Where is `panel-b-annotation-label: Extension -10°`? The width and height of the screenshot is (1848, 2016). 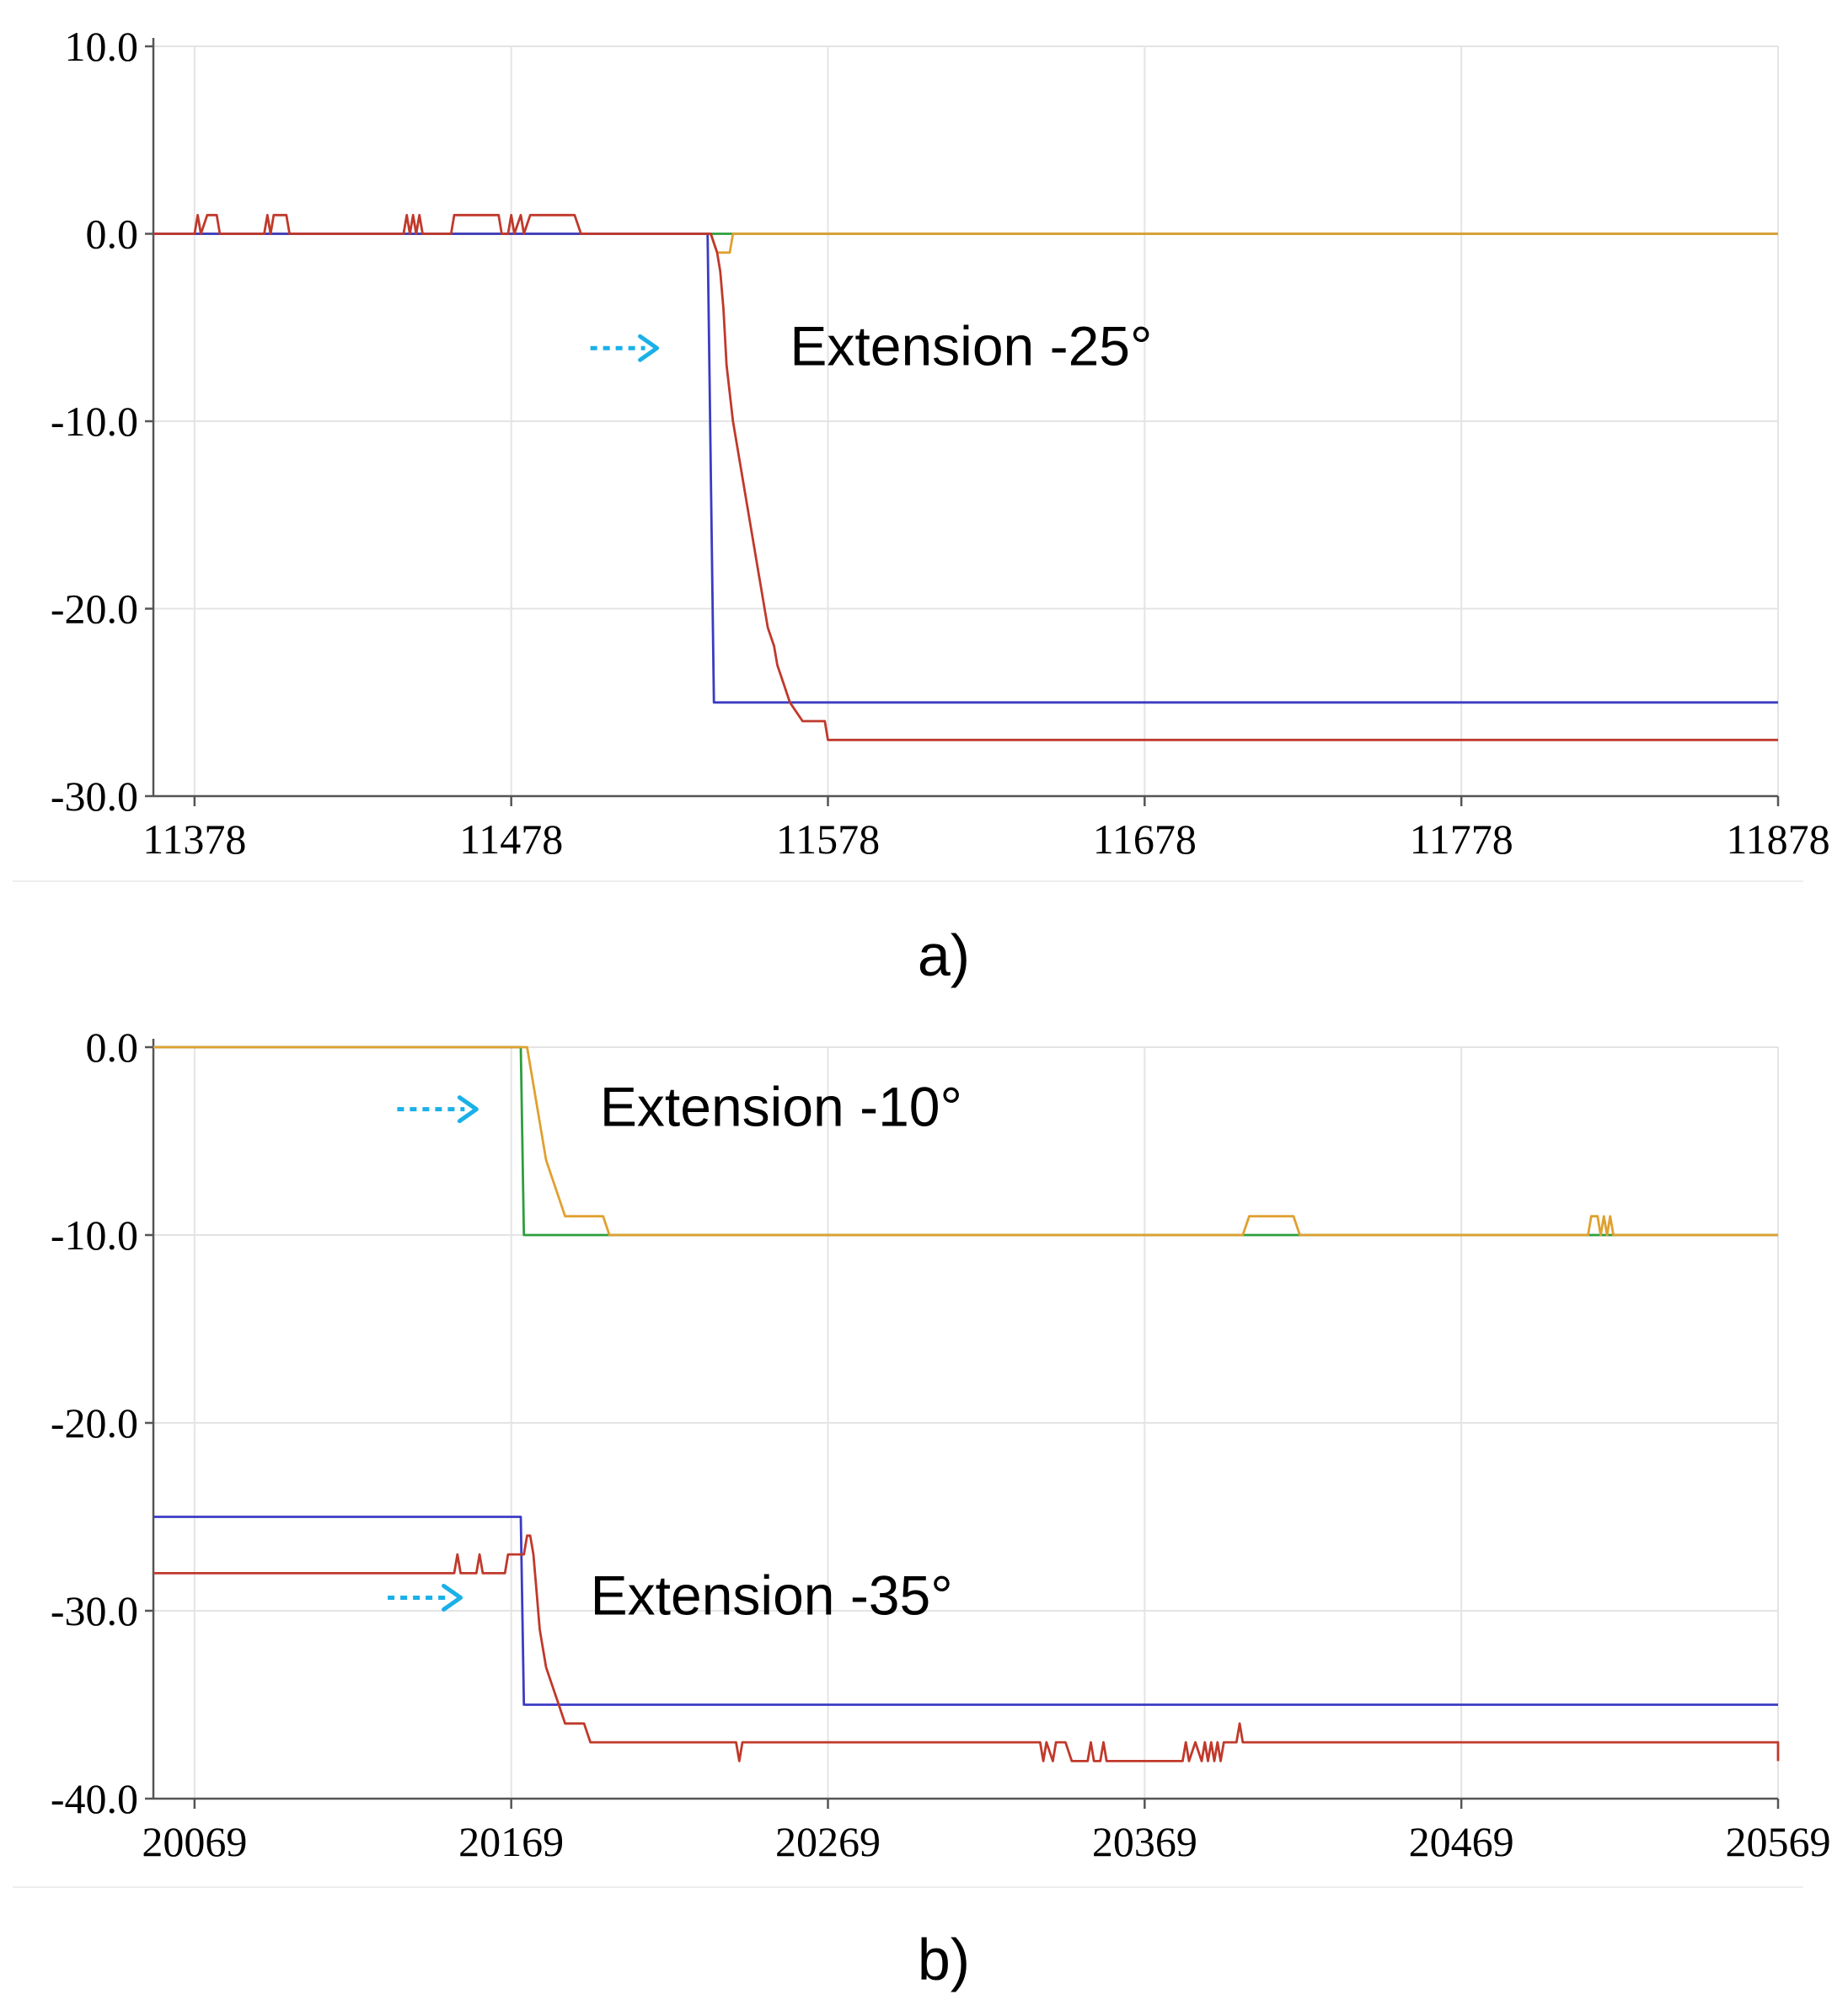 panel-b-annotation-label: Extension -10° is located at coordinates (781, 1107).